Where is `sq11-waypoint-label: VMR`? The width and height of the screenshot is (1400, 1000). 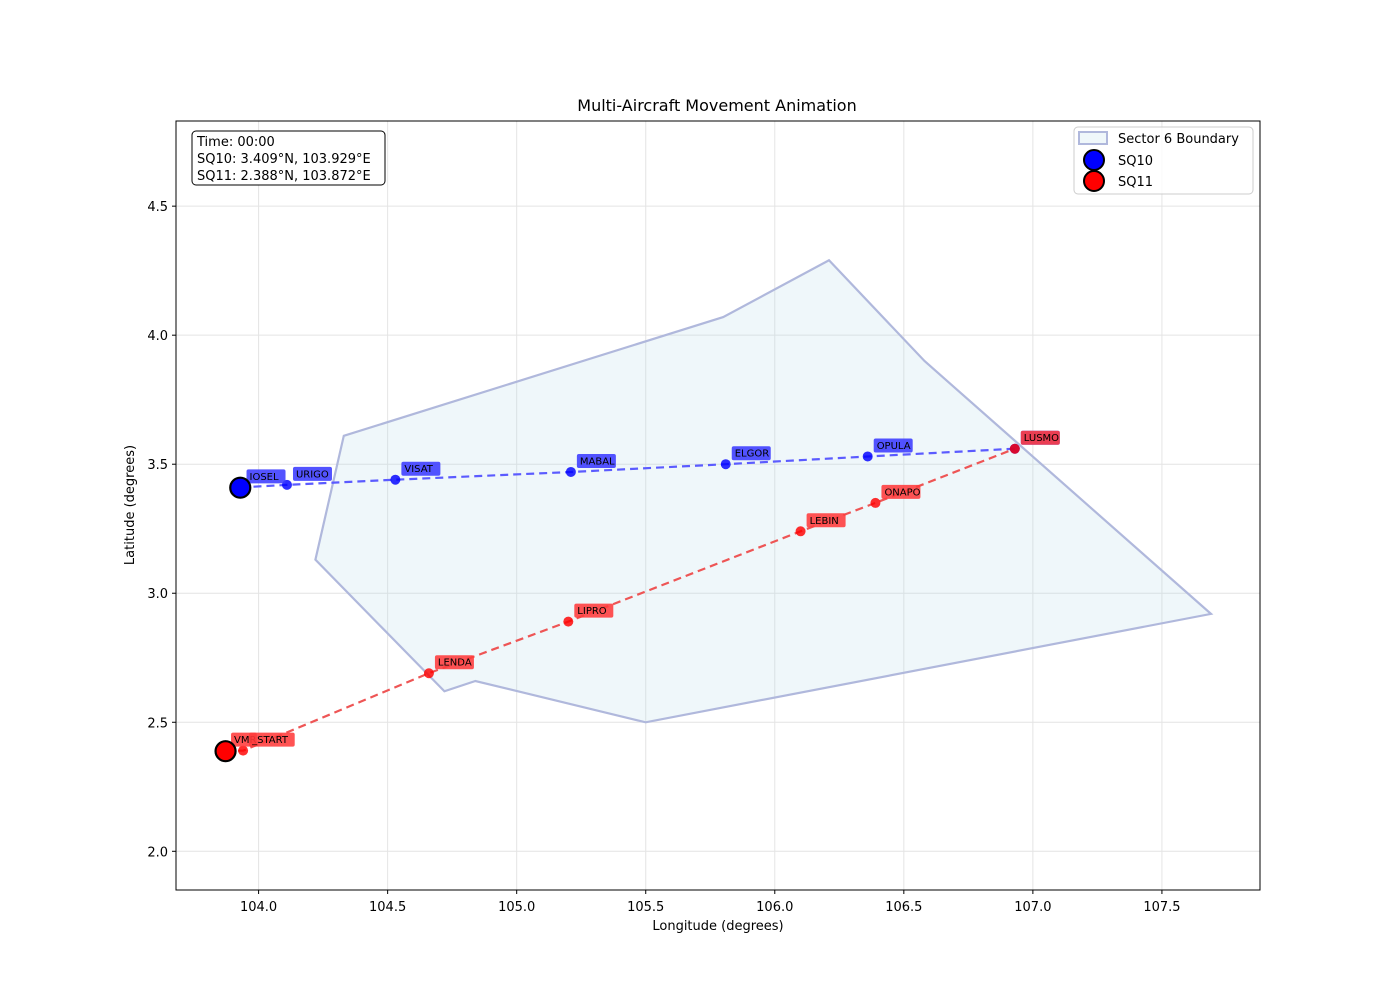 sq11-waypoint-label: VMR is located at coordinates (245, 740).